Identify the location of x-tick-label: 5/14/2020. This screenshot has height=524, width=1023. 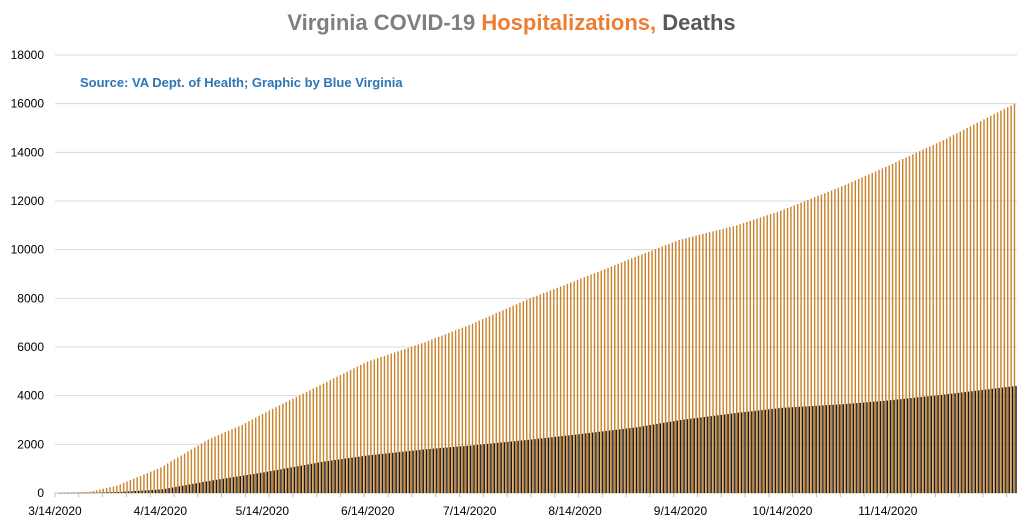
(263, 511).